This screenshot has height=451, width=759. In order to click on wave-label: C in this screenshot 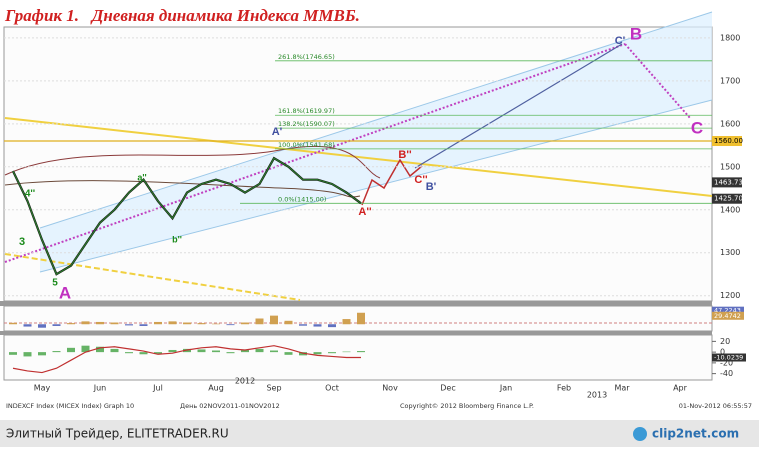, I will do `click(697, 127)`.